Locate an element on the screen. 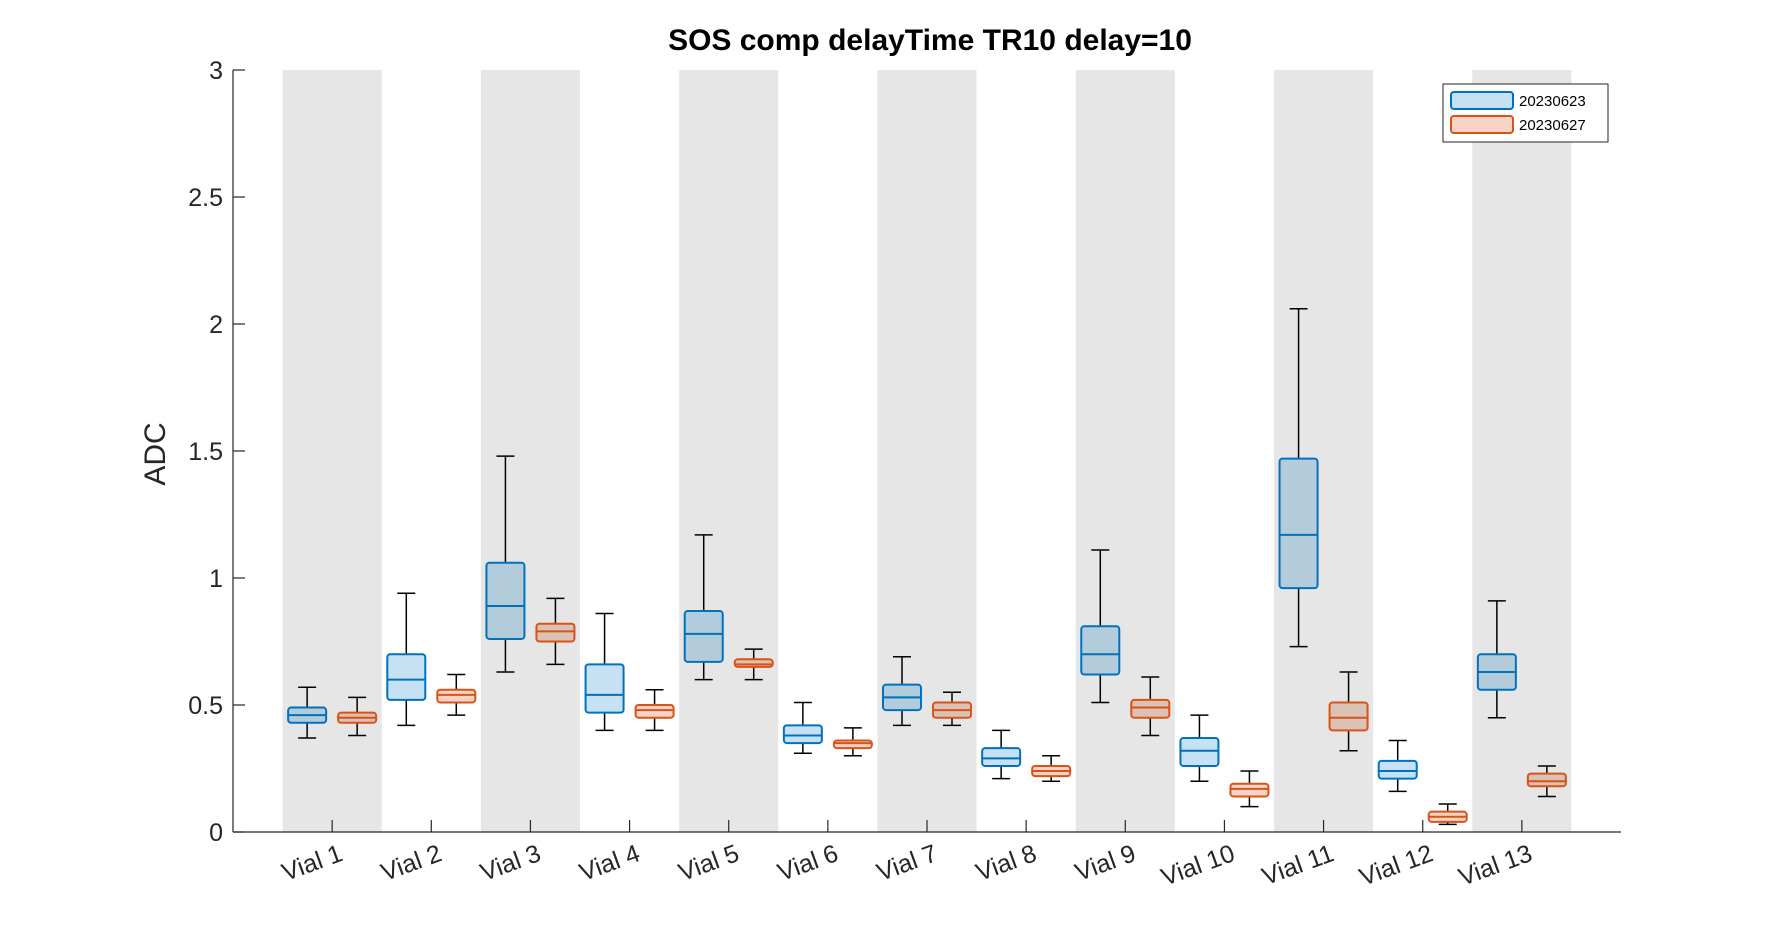 The image size is (1785, 933). x-tick-label: Vial 12 is located at coordinates (1396, 865).